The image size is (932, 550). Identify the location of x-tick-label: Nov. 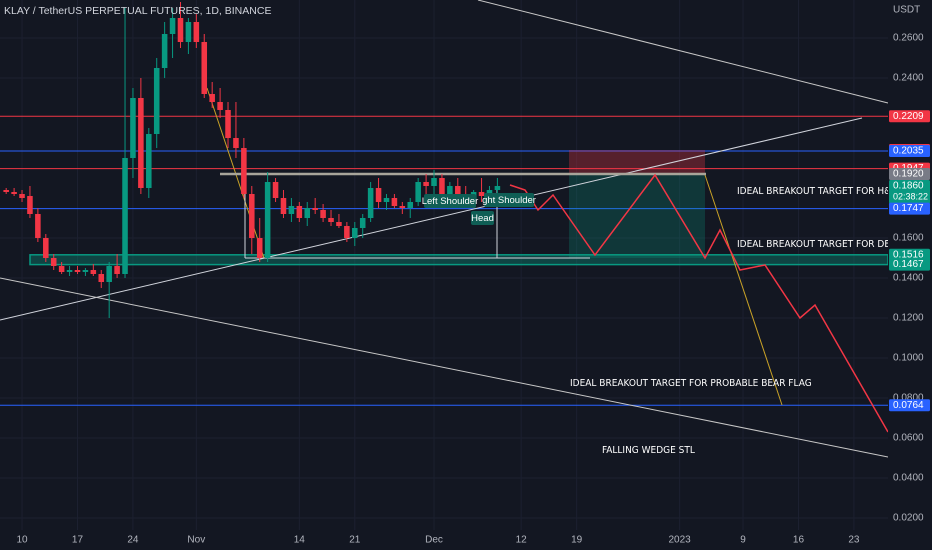
(196, 540).